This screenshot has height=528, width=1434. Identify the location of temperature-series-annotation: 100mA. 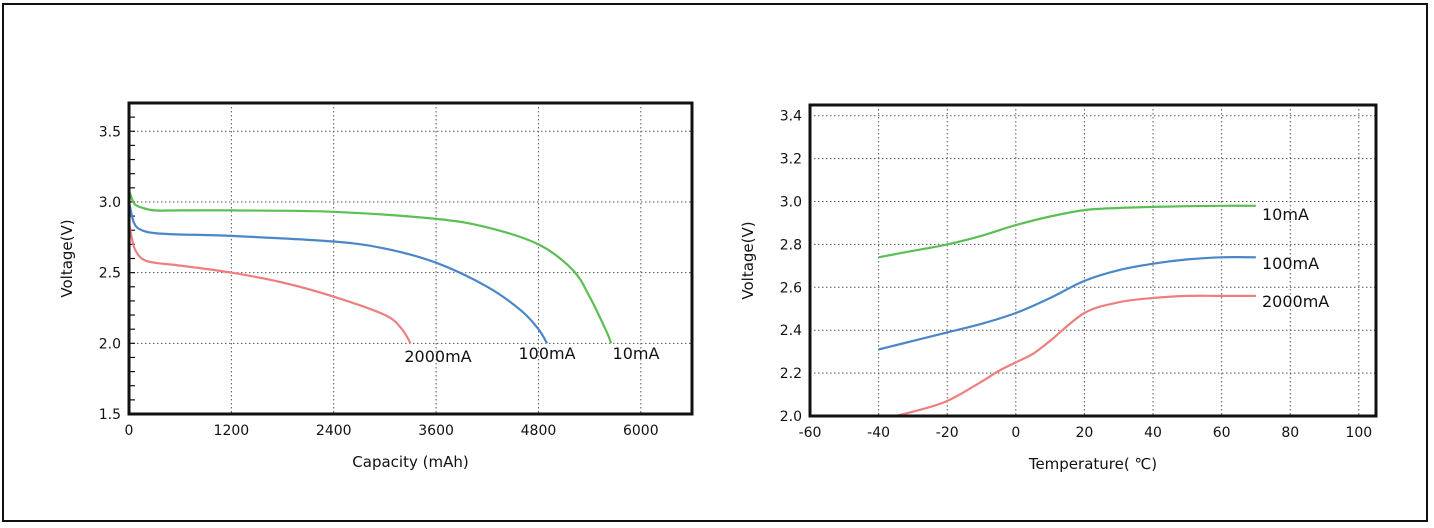
(1290, 263).